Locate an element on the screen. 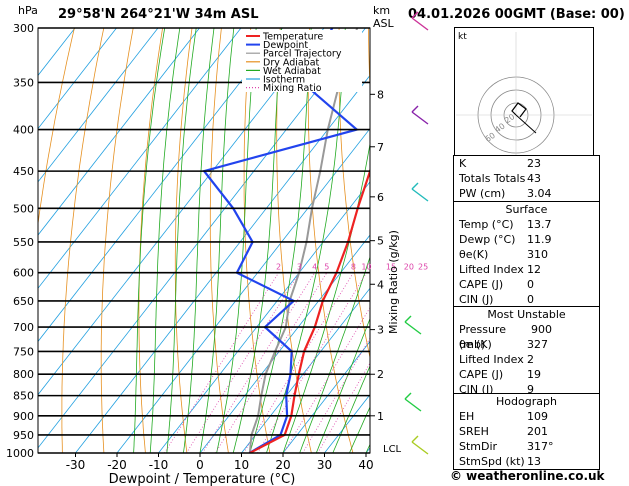 The image size is (629, 486). pressure-tick-label: 350 is located at coordinates (23, 82).